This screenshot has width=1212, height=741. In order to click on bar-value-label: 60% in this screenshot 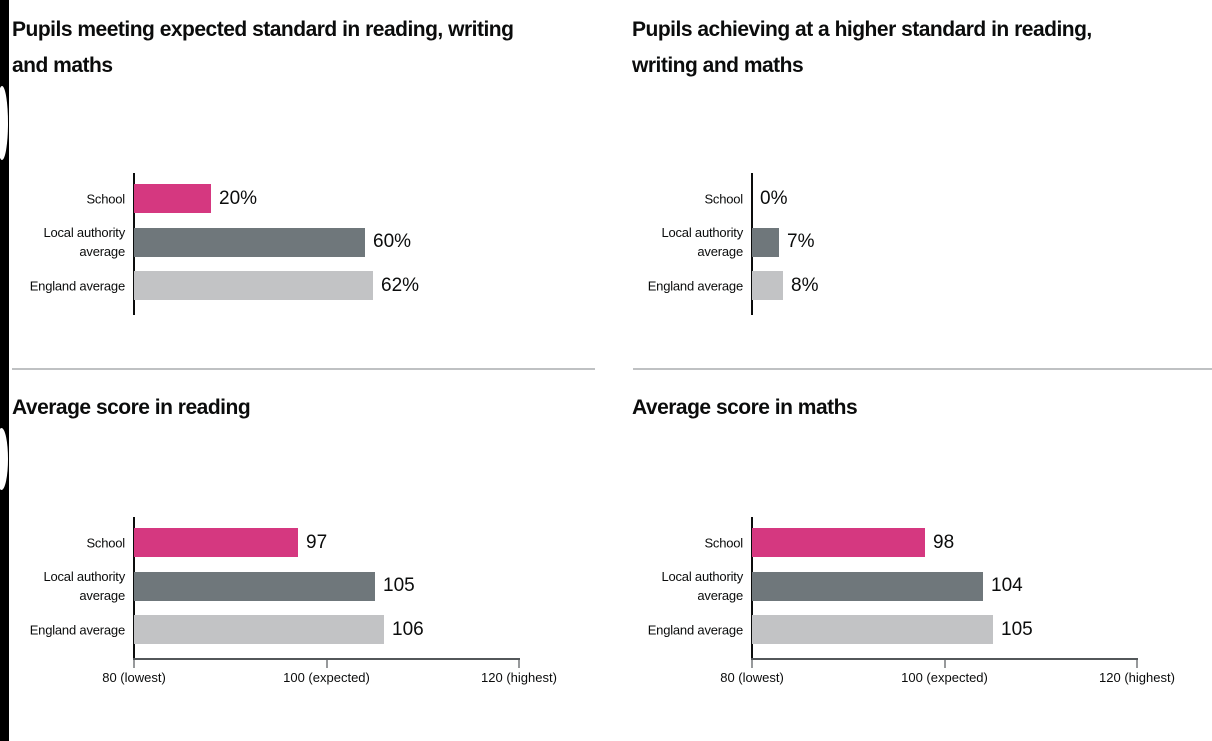, I will do `click(392, 241)`.